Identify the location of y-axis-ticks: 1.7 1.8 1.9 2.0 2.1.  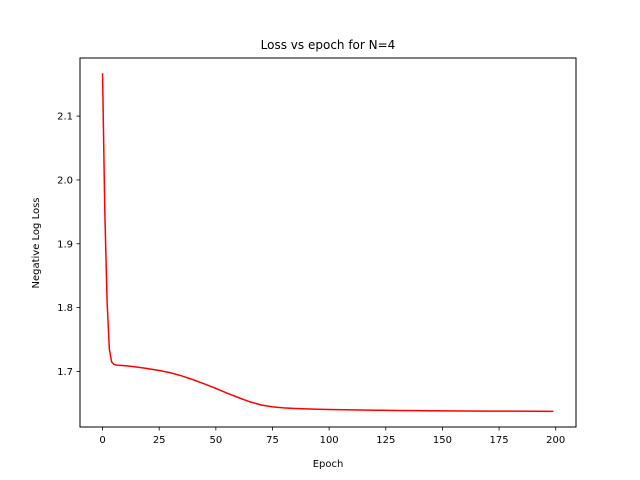
(68, 245).